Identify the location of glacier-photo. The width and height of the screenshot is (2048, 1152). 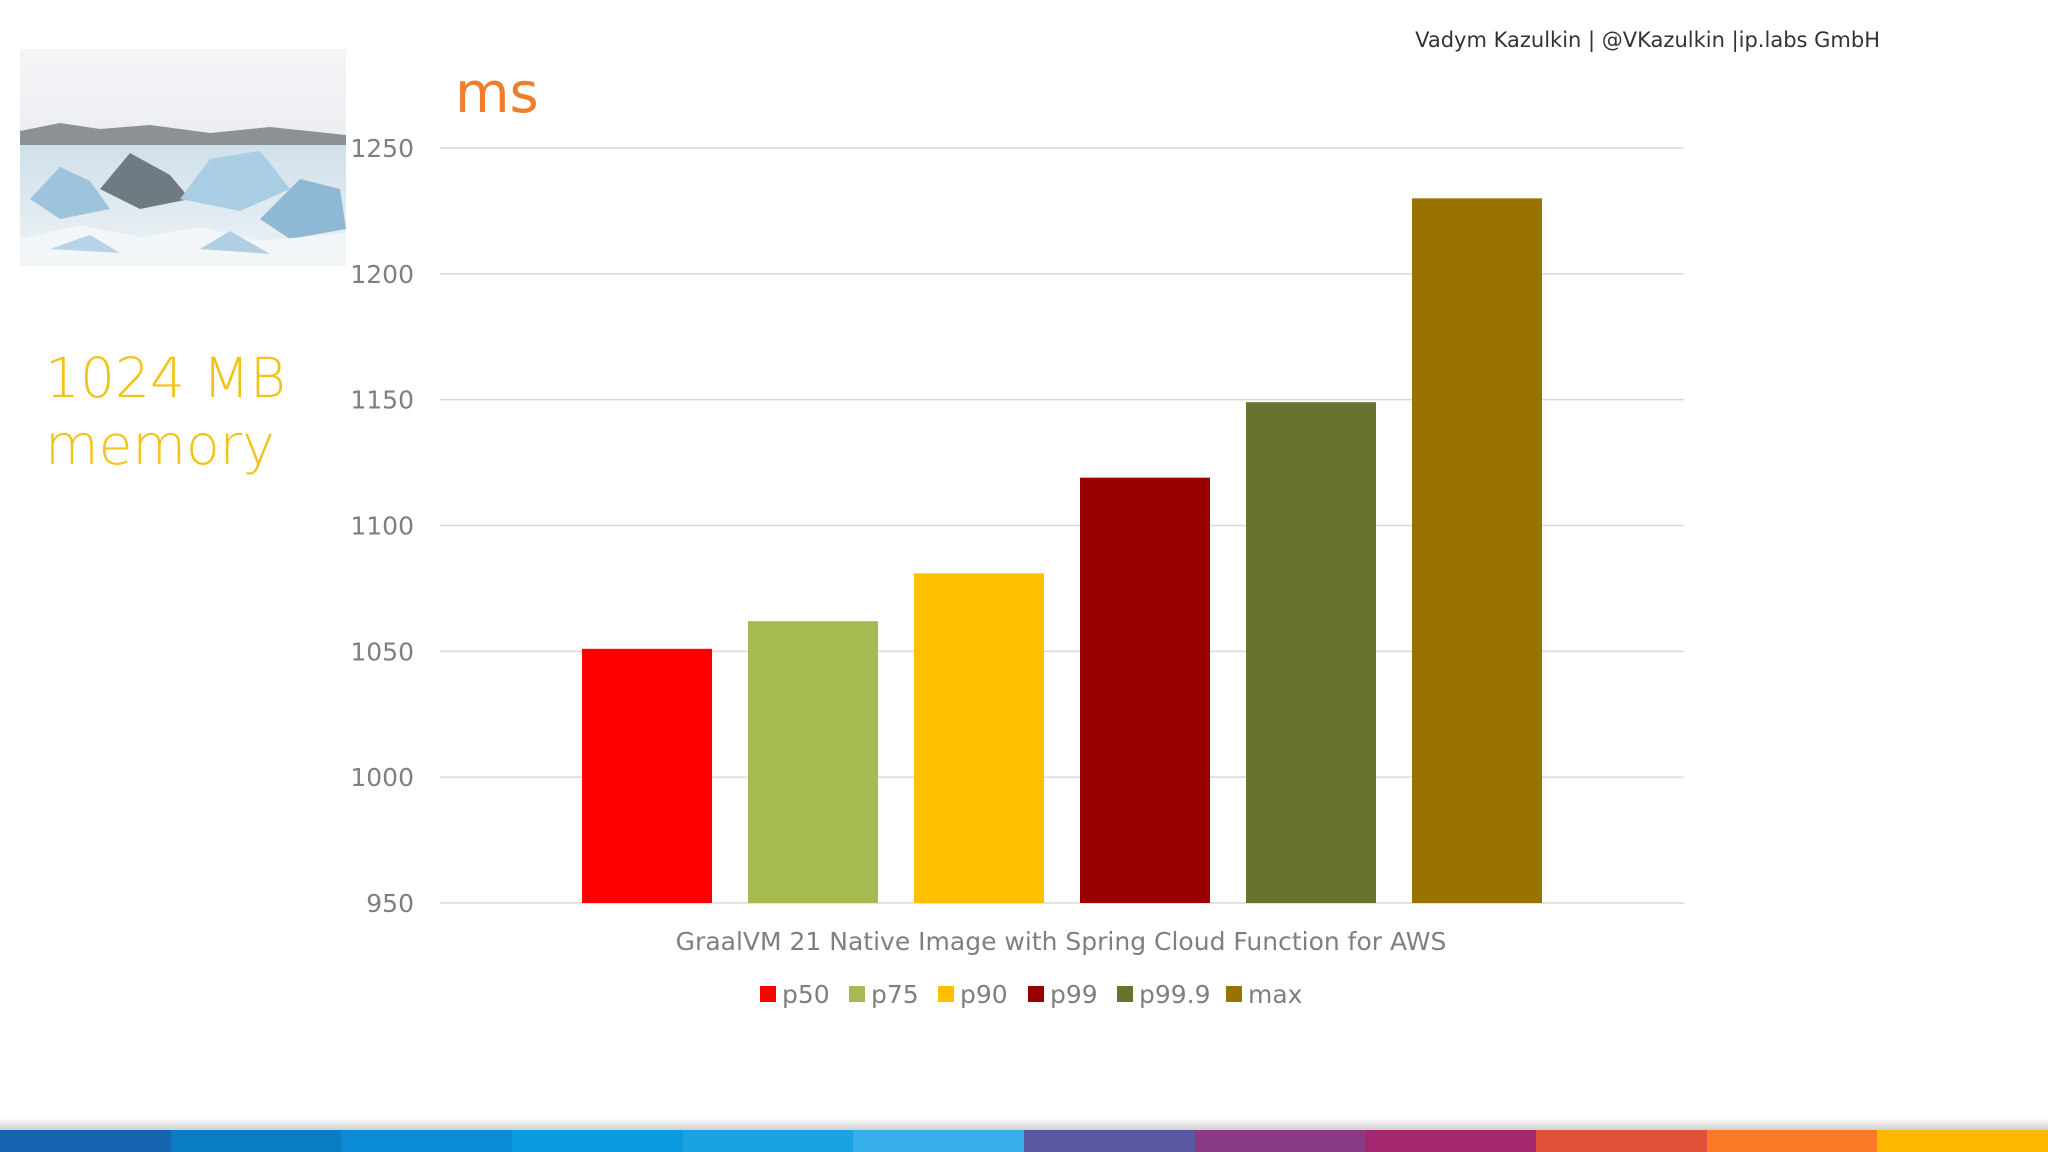
(183, 157).